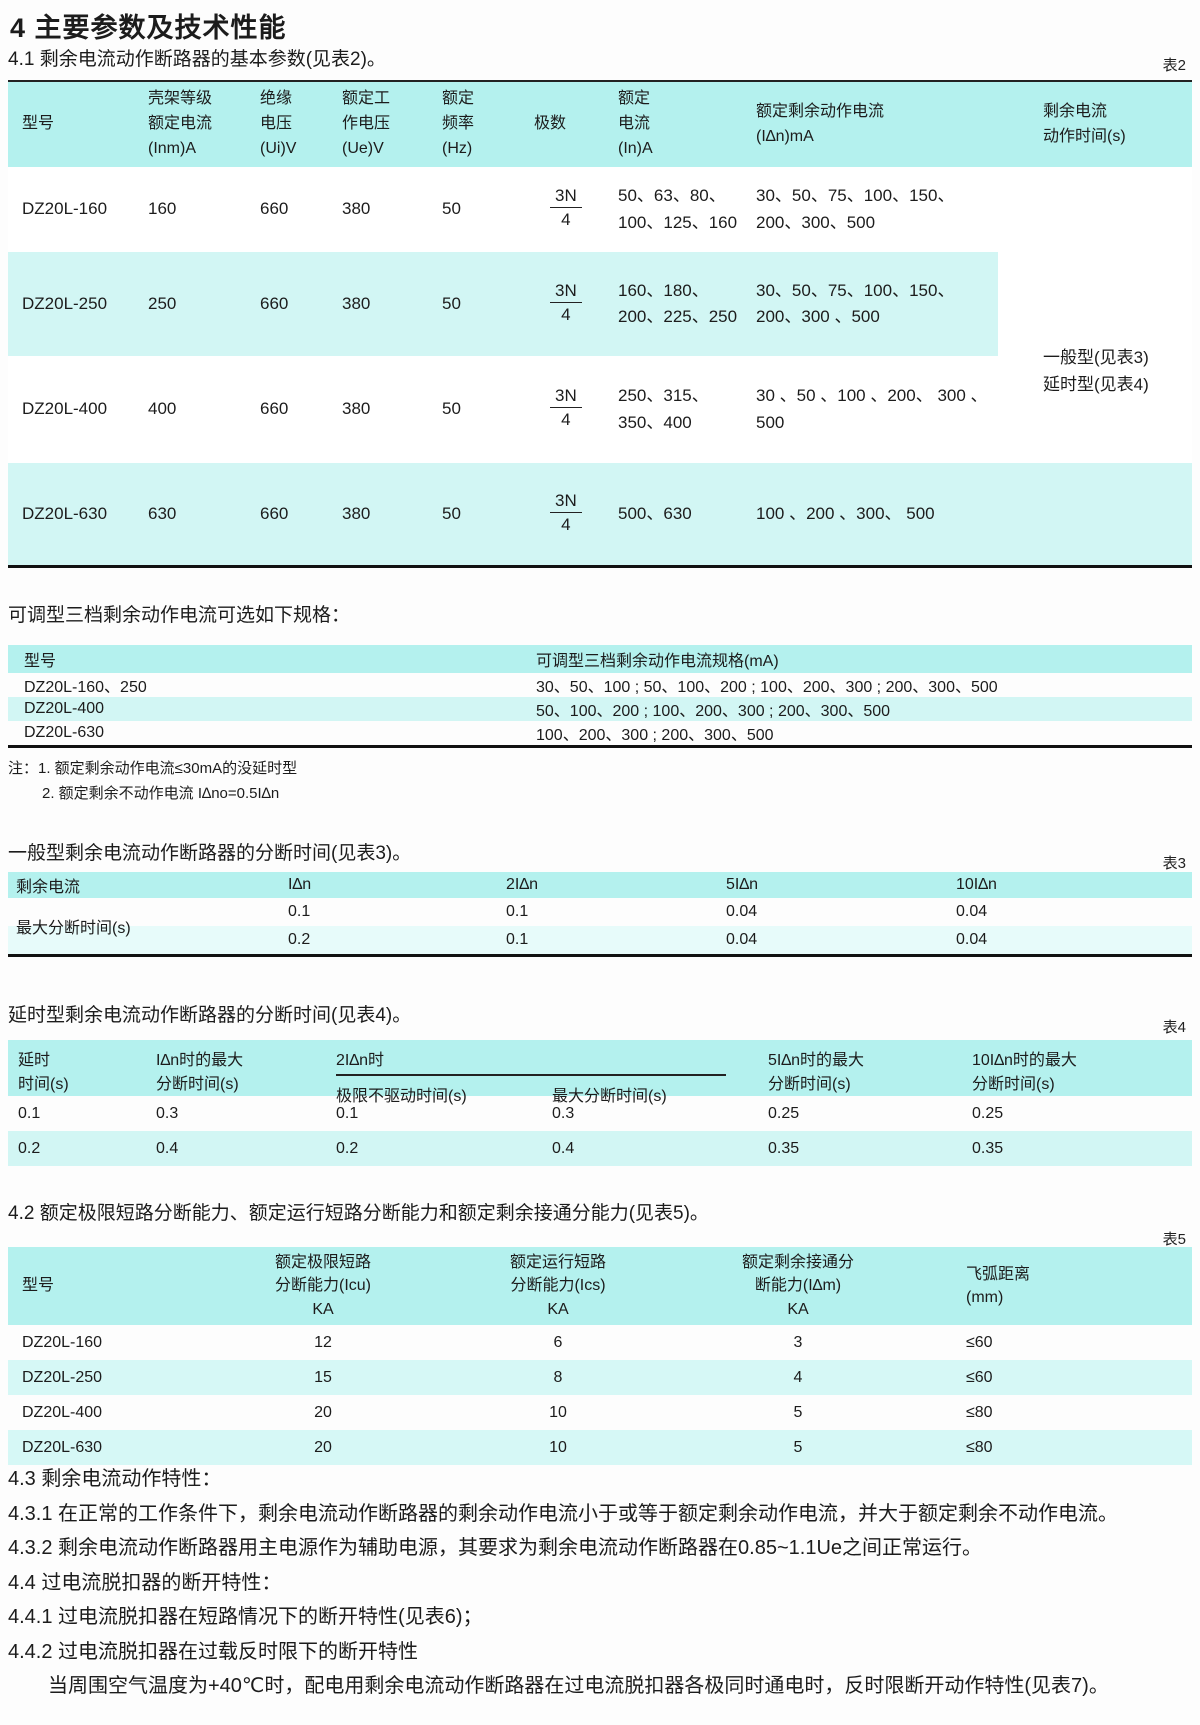 This screenshot has height=1725, width=1200. Describe the element at coordinates (657, 661) in the screenshot. I see `adjustable-header-spec: 可调型三档剩余动作电流规格(mA)` at that location.